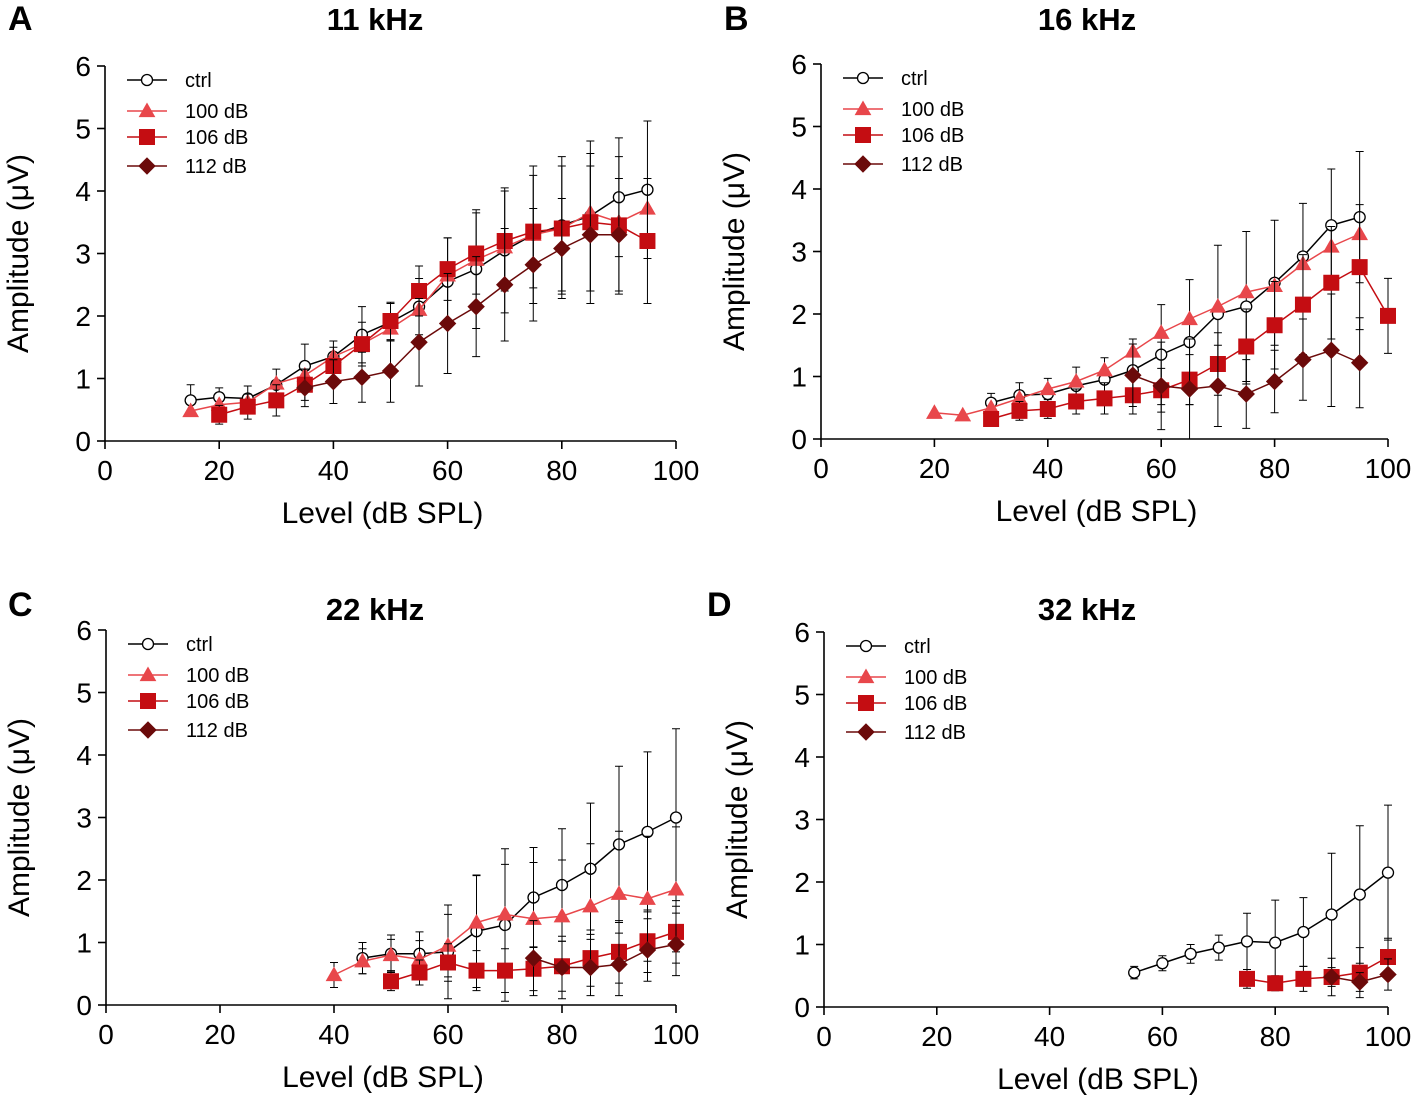 The image size is (1417, 1100). What do you see at coordinates (20, 605) in the screenshot?
I see `panel-letter: C` at bounding box center [20, 605].